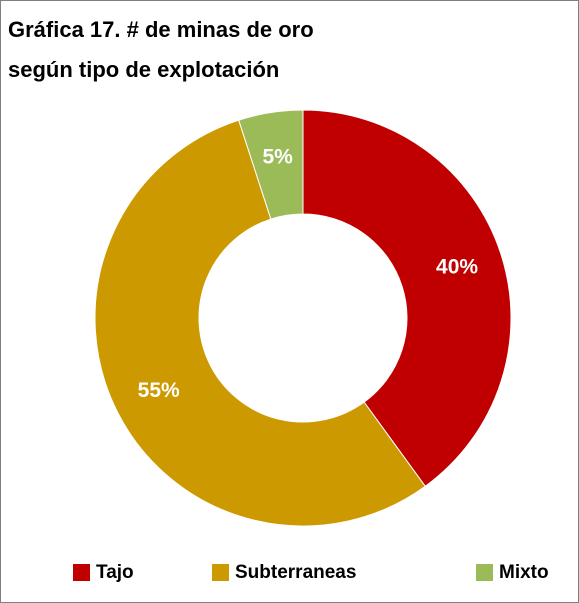 The image size is (579, 603). I want to click on legend-label: Subterraneas, so click(295, 572).